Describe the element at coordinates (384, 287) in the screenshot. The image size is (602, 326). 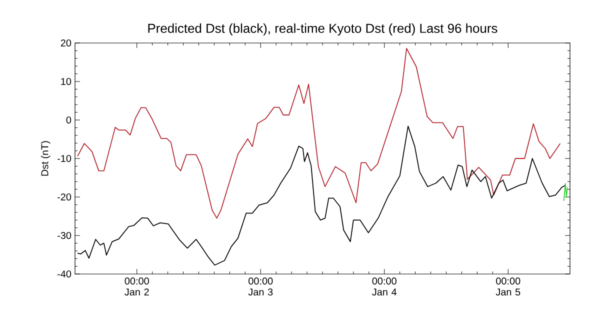
I see `x-tick-label: 00:00 Jan 4` at that location.